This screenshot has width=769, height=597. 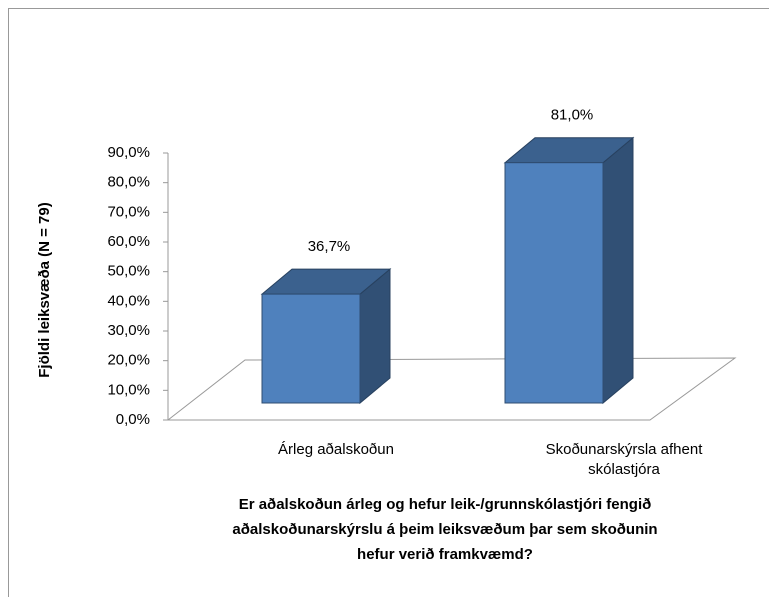 What do you see at coordinates (572, 115) in the screenshot?
I see `value-label: 81,0%` at bounding box center [572, 115].